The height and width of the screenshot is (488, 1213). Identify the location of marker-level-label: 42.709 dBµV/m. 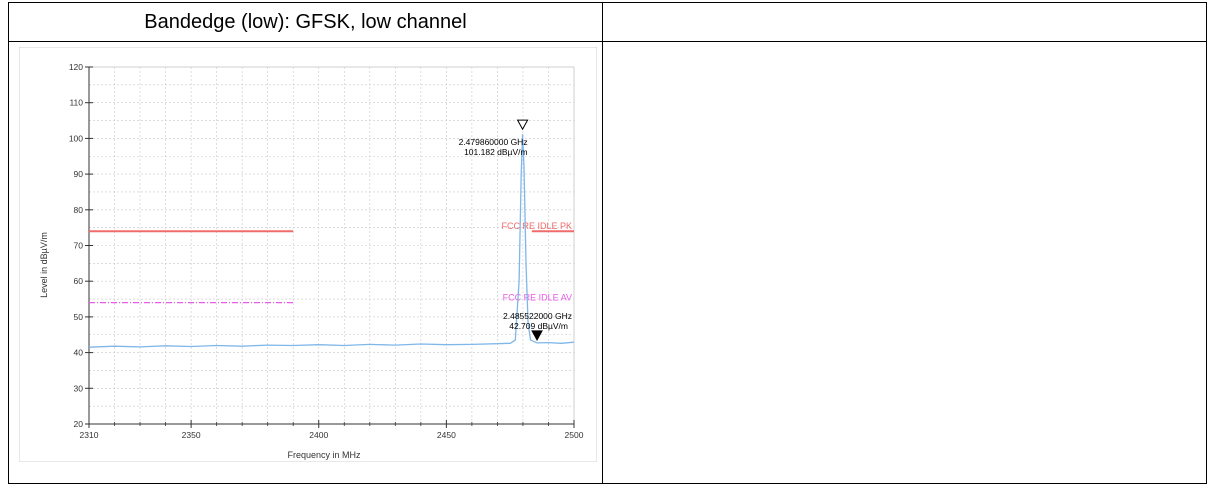
(538, 326).